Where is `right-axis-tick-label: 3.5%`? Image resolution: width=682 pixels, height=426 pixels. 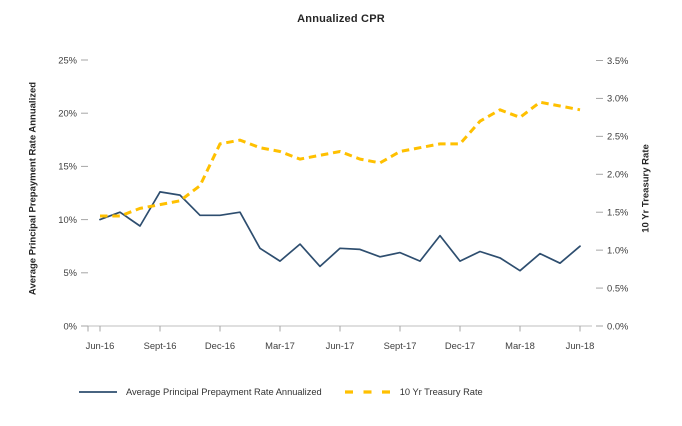
right-axis-tick-label: 3.5% is located at coordinates (617, 60).